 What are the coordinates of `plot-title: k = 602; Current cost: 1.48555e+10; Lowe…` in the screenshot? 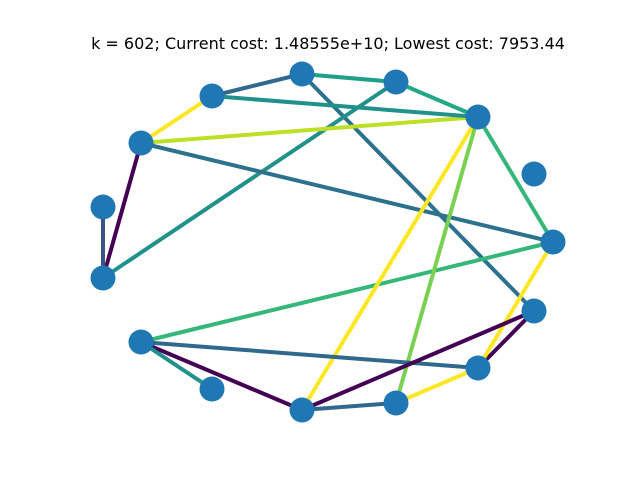 It's located at (328, 43).